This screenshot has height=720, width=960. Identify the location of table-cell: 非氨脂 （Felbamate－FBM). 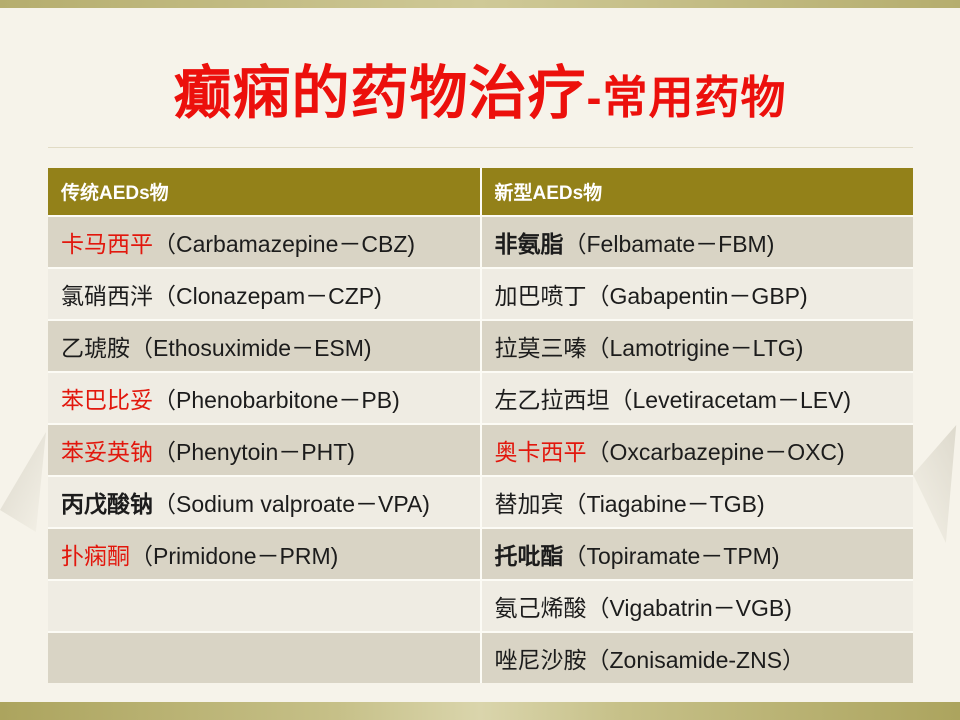
(697, 242).